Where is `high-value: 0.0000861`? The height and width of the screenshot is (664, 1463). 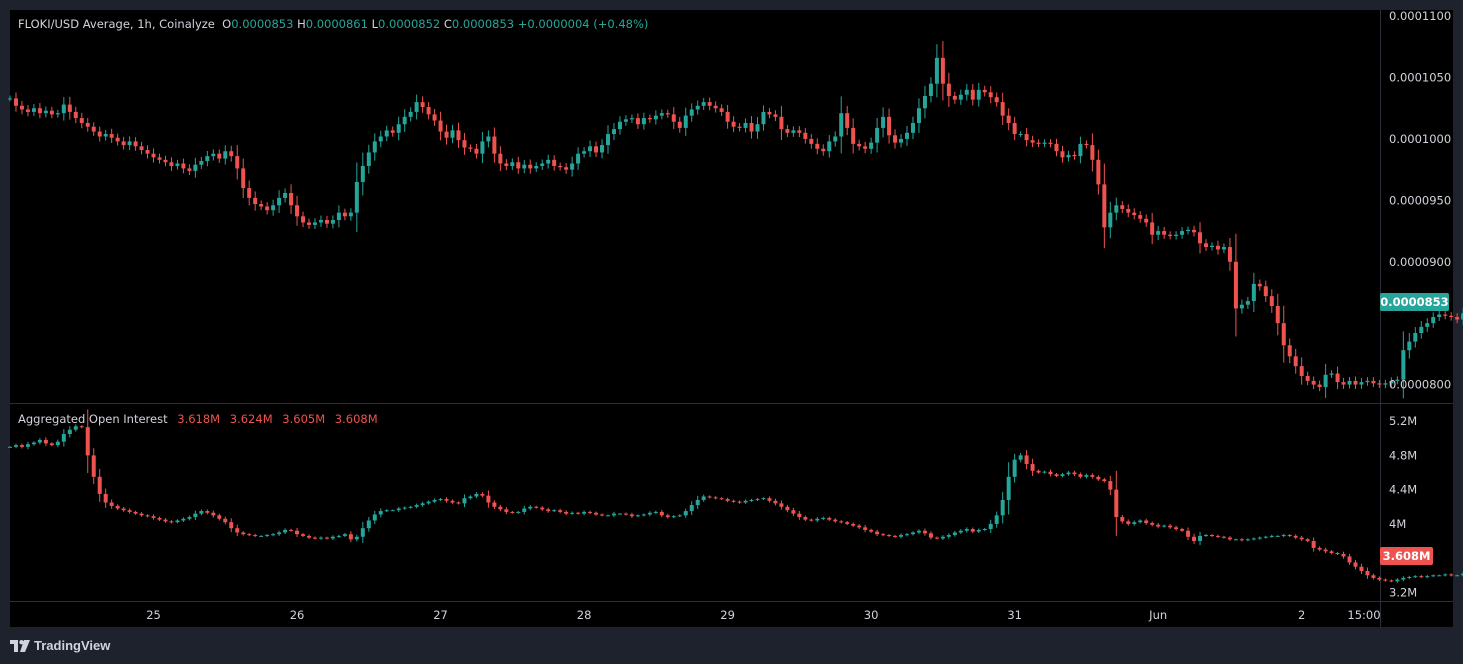
high-value: 0.0000861 is located at coordinates (336, 24).